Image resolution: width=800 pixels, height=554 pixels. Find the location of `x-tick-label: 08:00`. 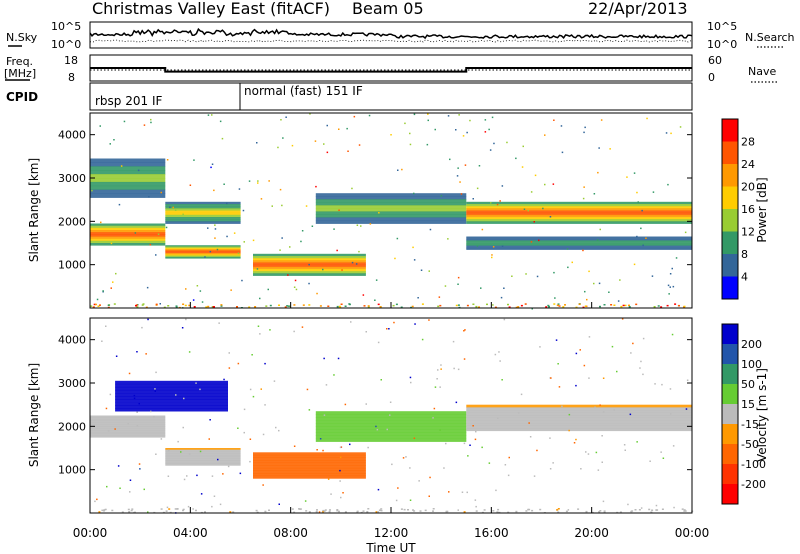

x-tick-label: 08:00 is located at coordinates (290, 533).